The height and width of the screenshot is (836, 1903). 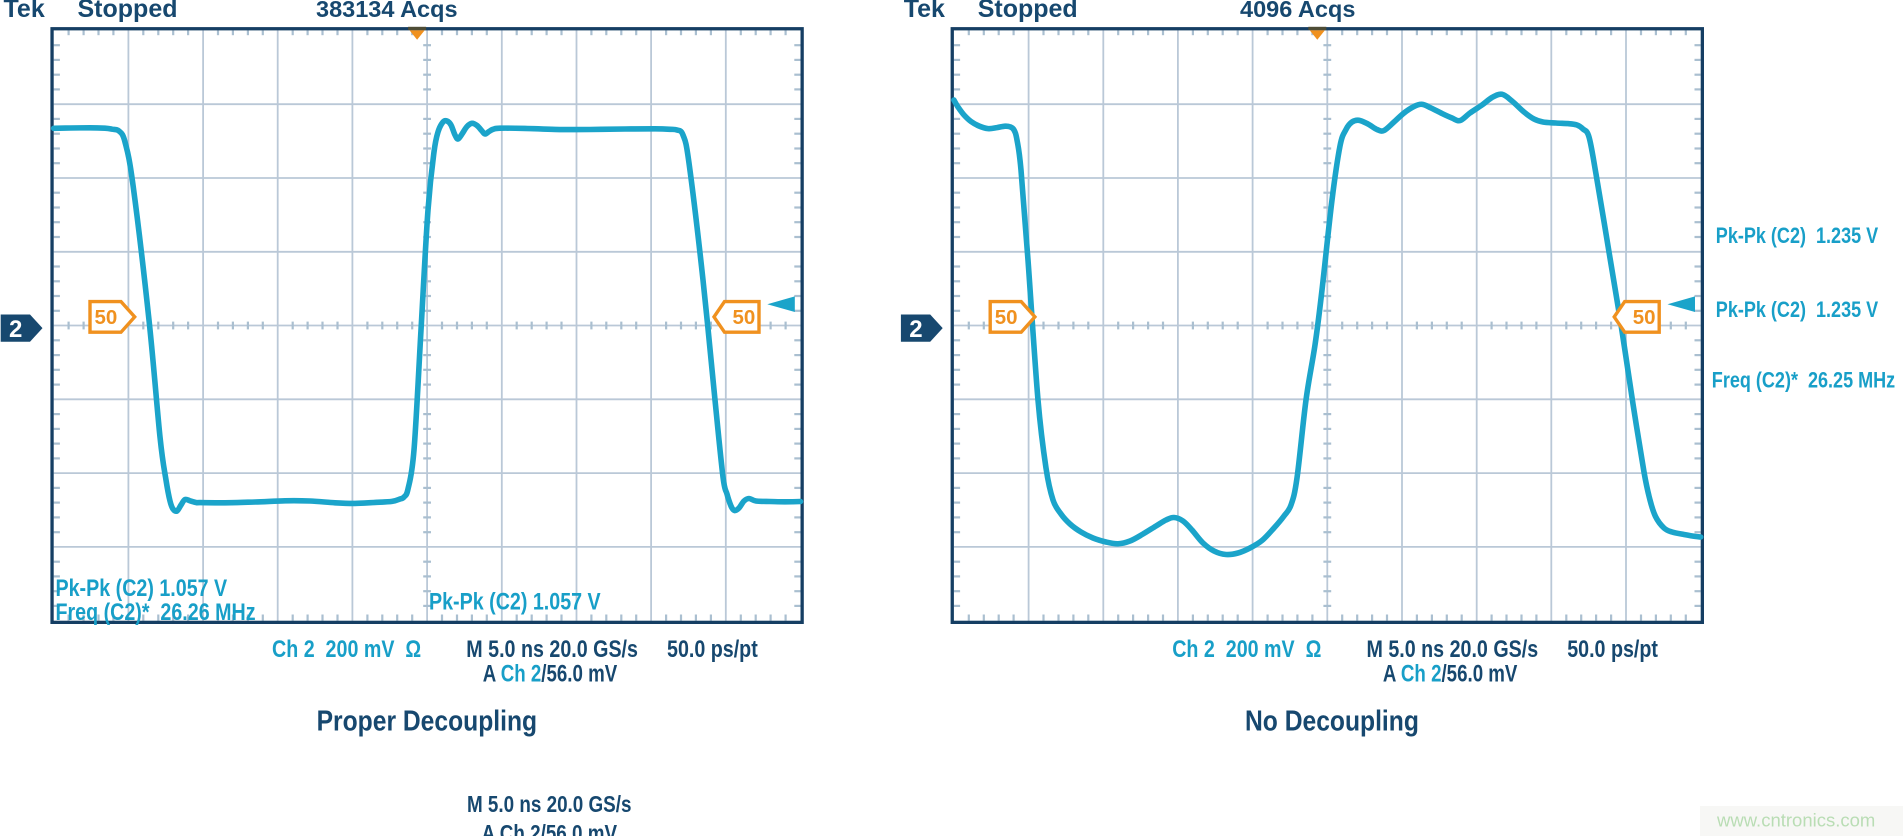 I want to click on svg-text: Freq (C2)* 26.26 MHz, so click(x=156, y=611).